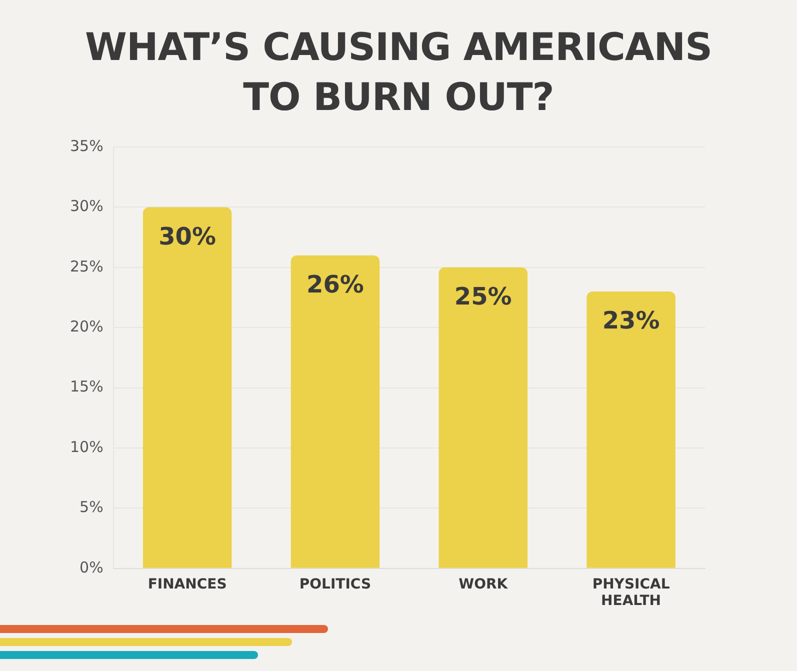  What do you see at coordinates (631, 320) in the screenshot?
I see `data-label: 23%` at bounding box center [631, 320].